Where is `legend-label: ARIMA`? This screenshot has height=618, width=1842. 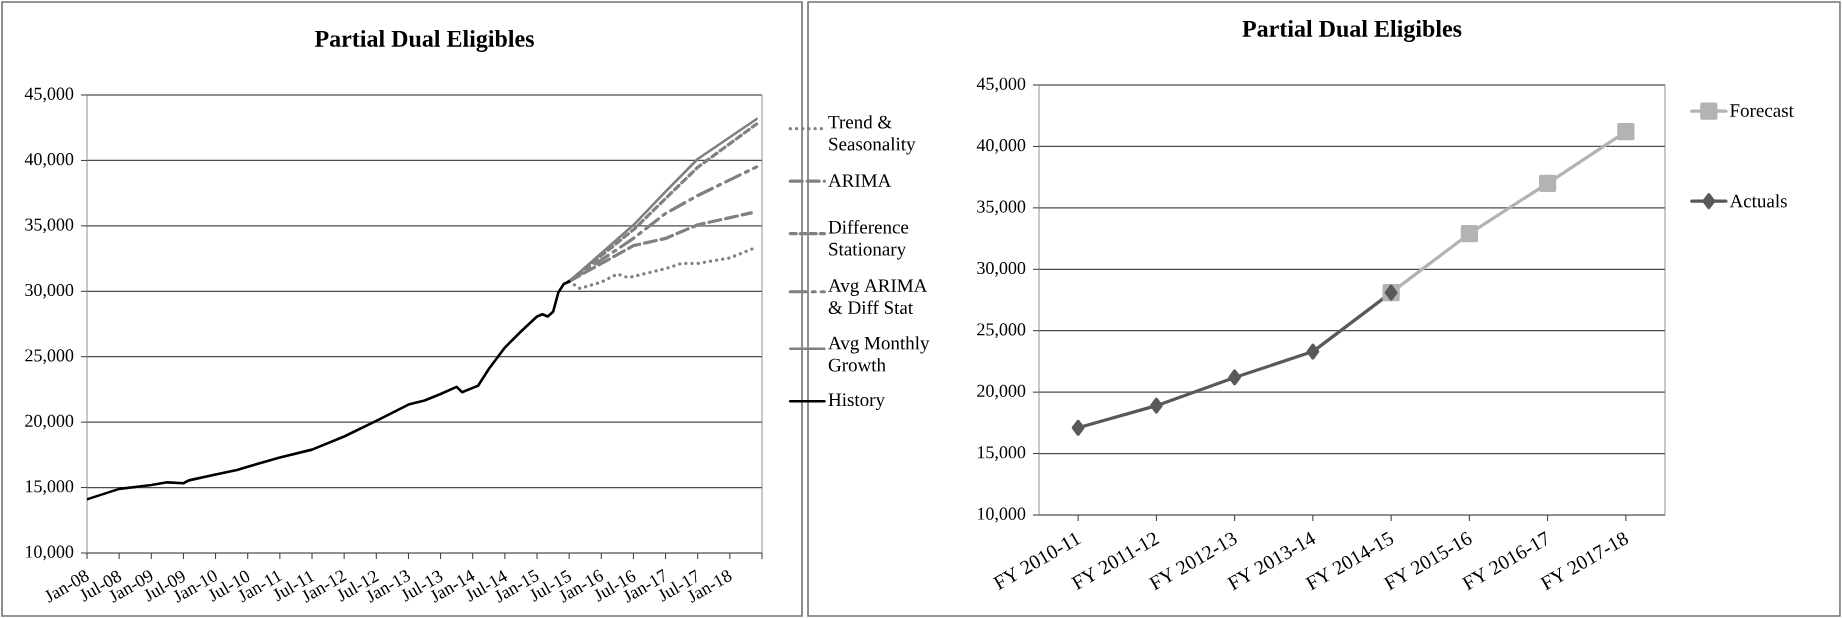
legend-label: ARIMA is located at coordinates (860, 180).